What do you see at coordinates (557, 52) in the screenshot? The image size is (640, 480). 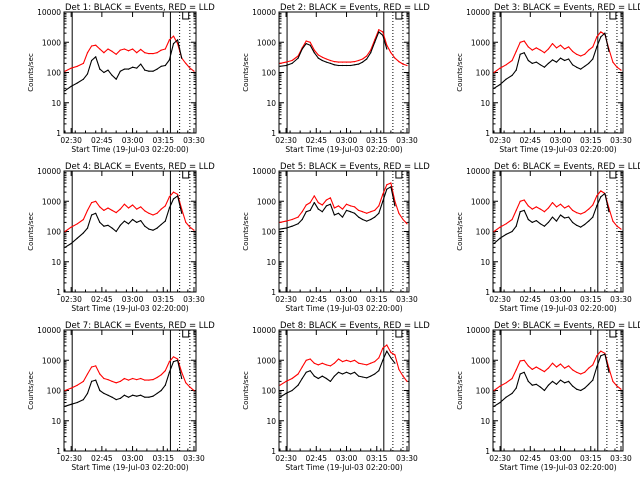 I see `series-line-lld` at bounding box center [557, 52].